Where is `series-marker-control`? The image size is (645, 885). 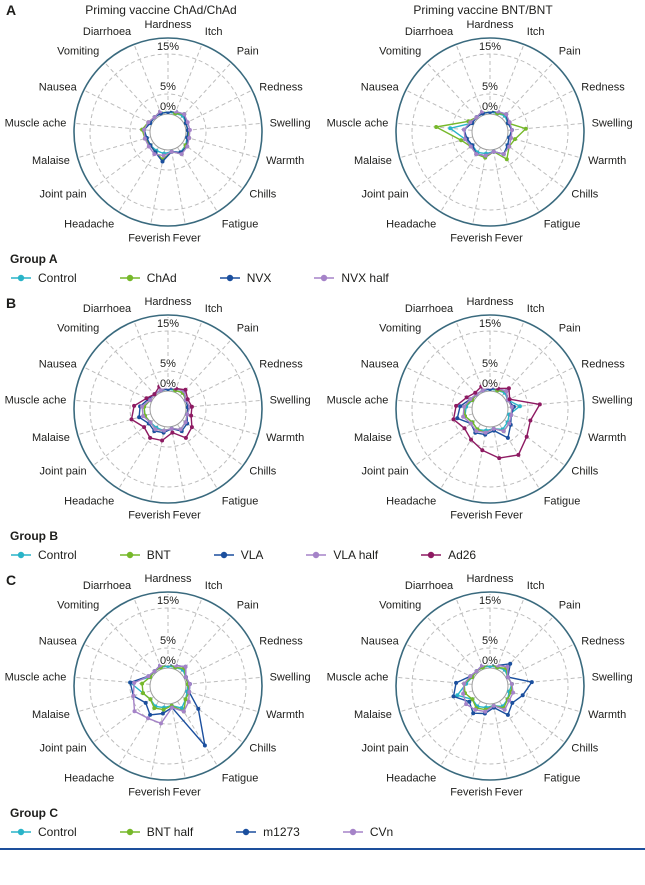 series-marker-control is located at coordinates (450, 128).